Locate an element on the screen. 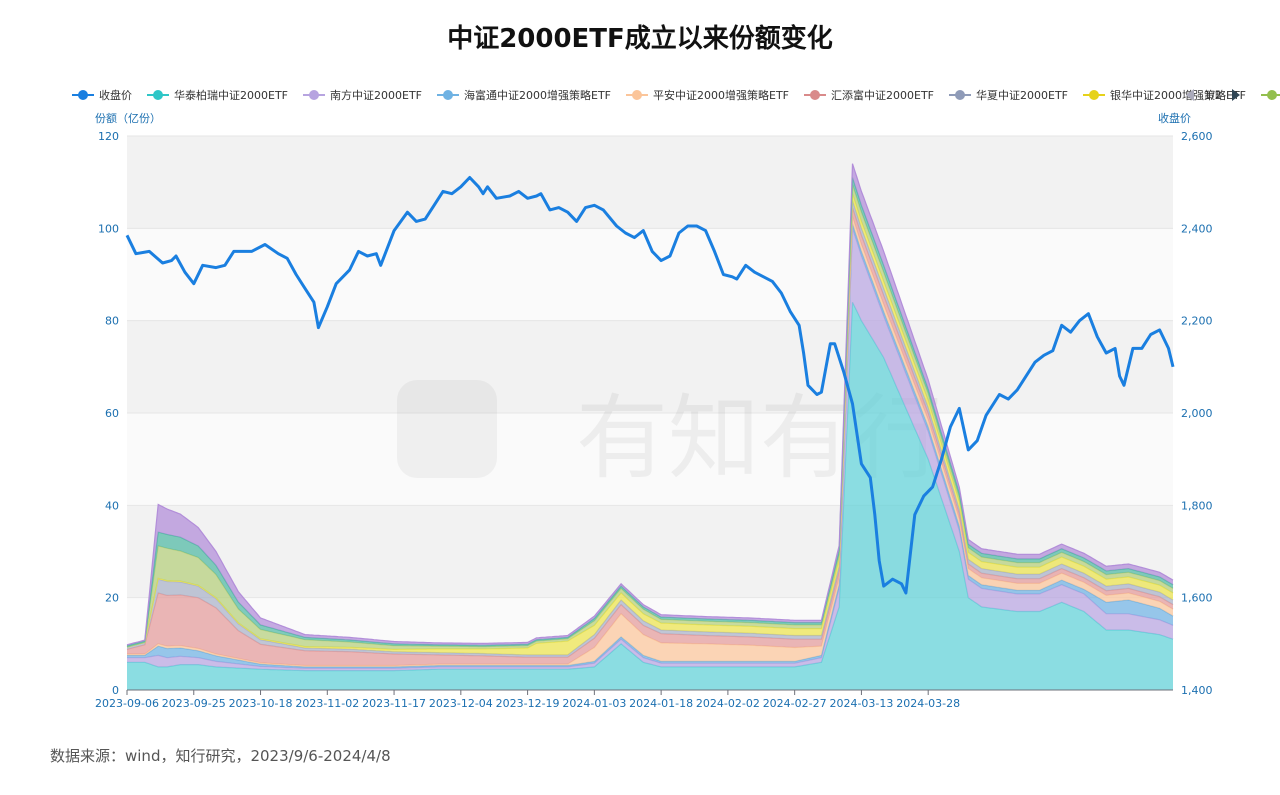 This screenshot has width=1280, height=795. legend-pager: 1/2 is located at coordinates (1213, 95).